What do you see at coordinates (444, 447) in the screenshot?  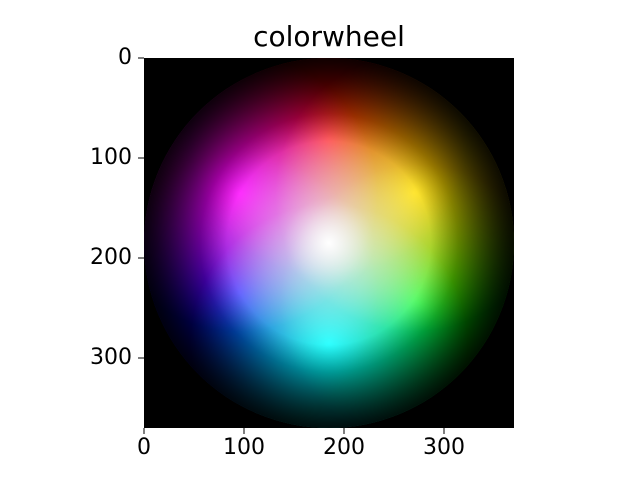 I see `x-tick-label: 300` at bounding box center [444, 447].